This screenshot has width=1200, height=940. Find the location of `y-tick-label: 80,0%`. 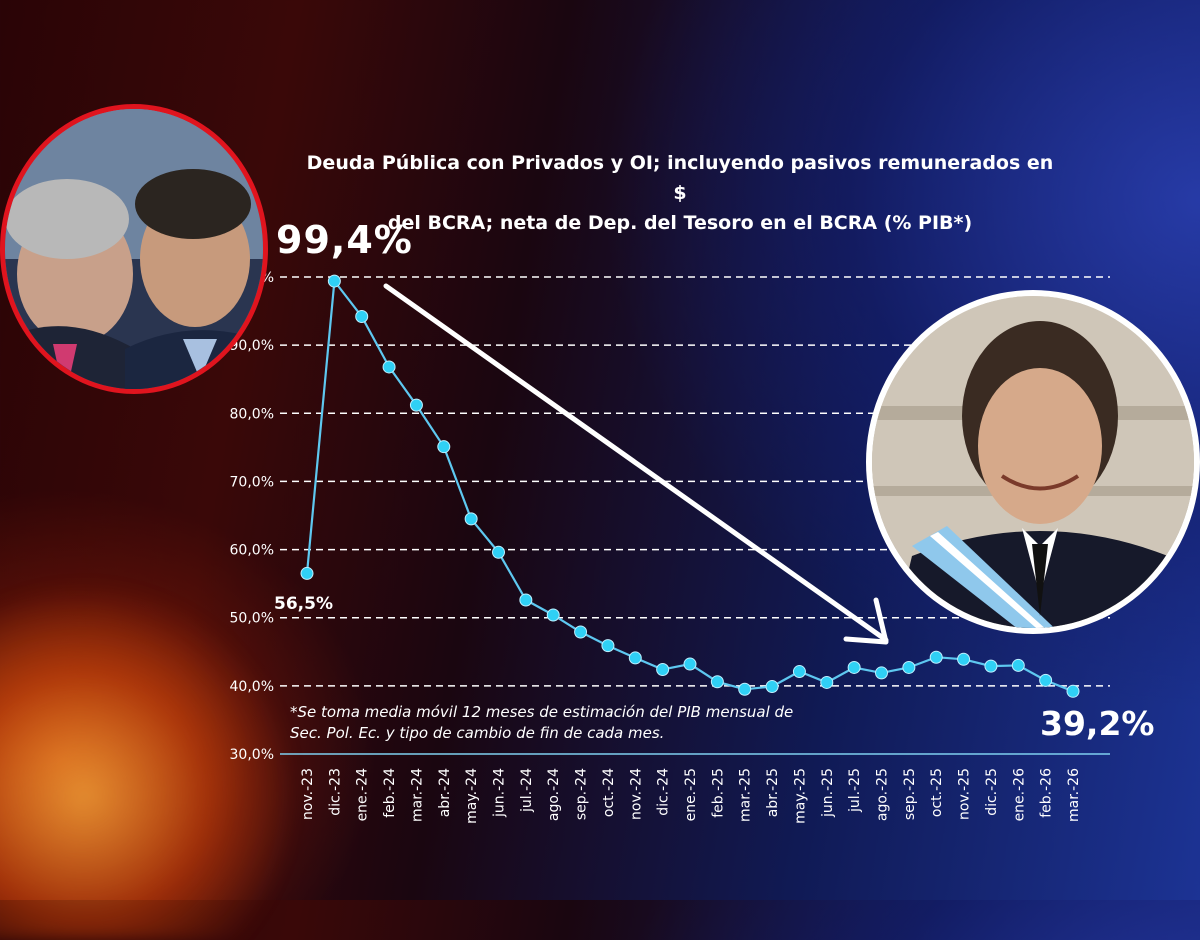

y-tick-label: 80,0% is located at coordinates (252, 414).